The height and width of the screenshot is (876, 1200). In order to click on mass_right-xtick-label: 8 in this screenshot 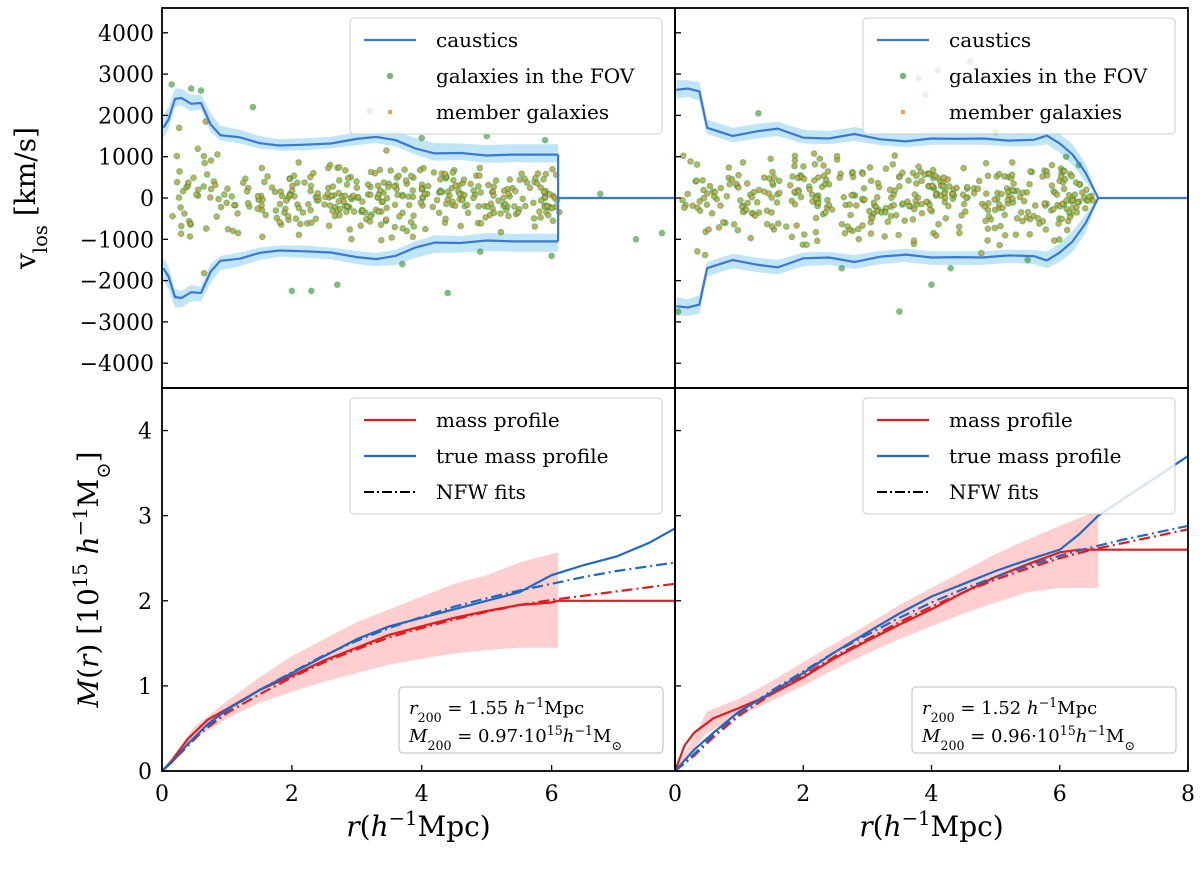, I will do `click(1188, 794)`.